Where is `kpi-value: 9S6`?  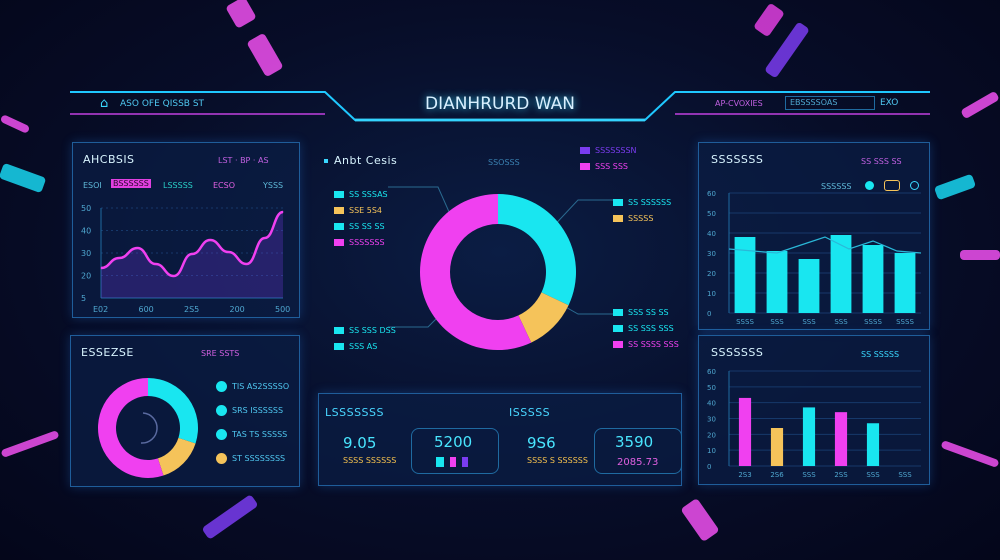
kpi-value: 9S6 is located at coordinates (541, 443).